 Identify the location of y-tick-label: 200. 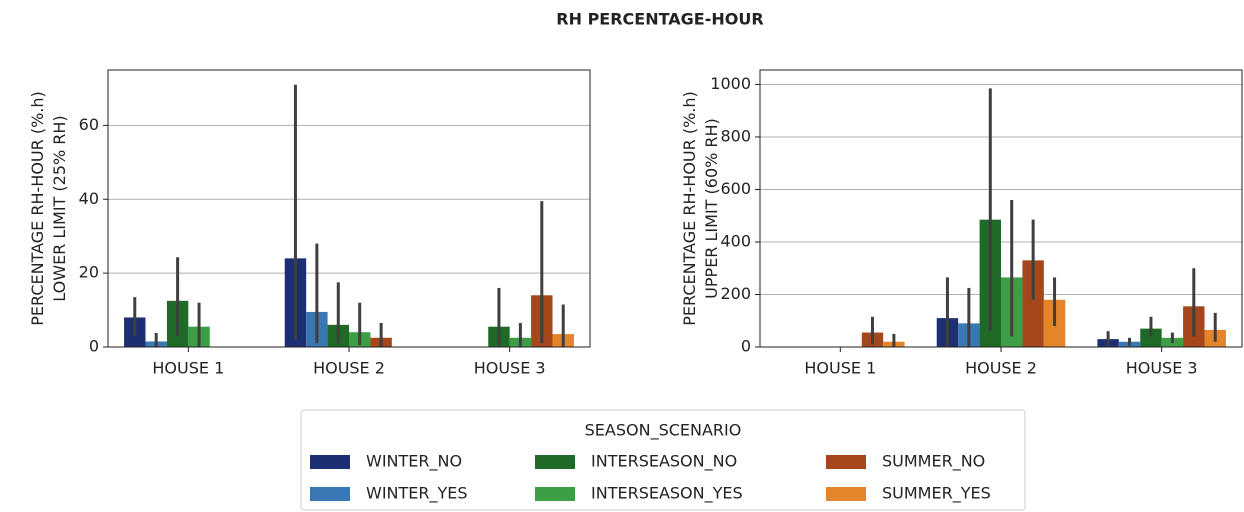
(735, 293).